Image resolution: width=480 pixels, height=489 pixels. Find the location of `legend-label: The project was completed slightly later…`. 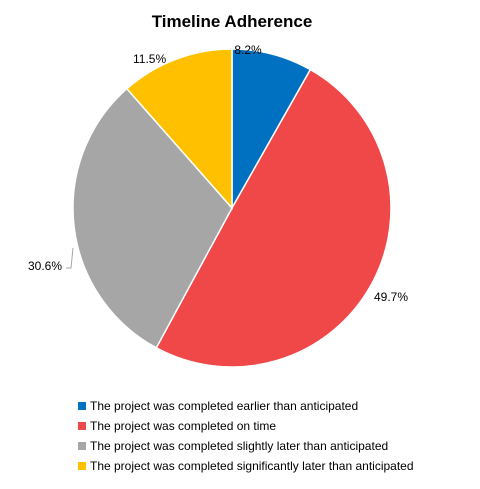

legend-label: The project was completed slightly later… is located at coordinates (239, 446).